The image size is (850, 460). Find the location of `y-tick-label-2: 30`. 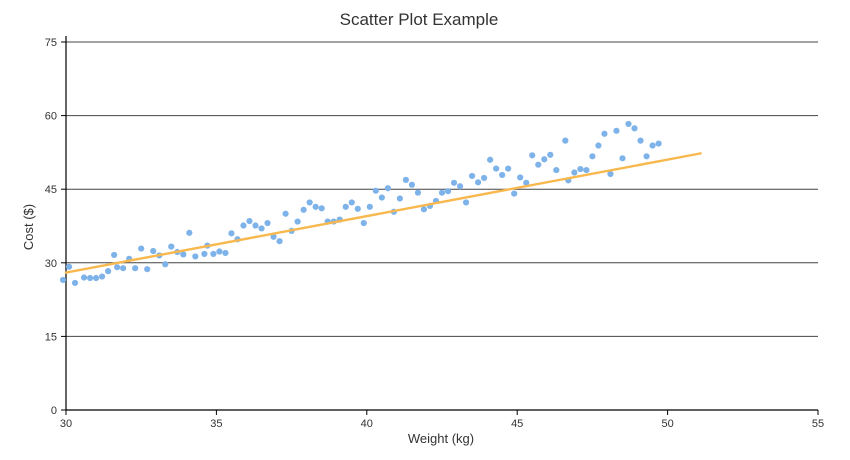

y-tick-label-2: 30 is located at coordinates (51, 264).